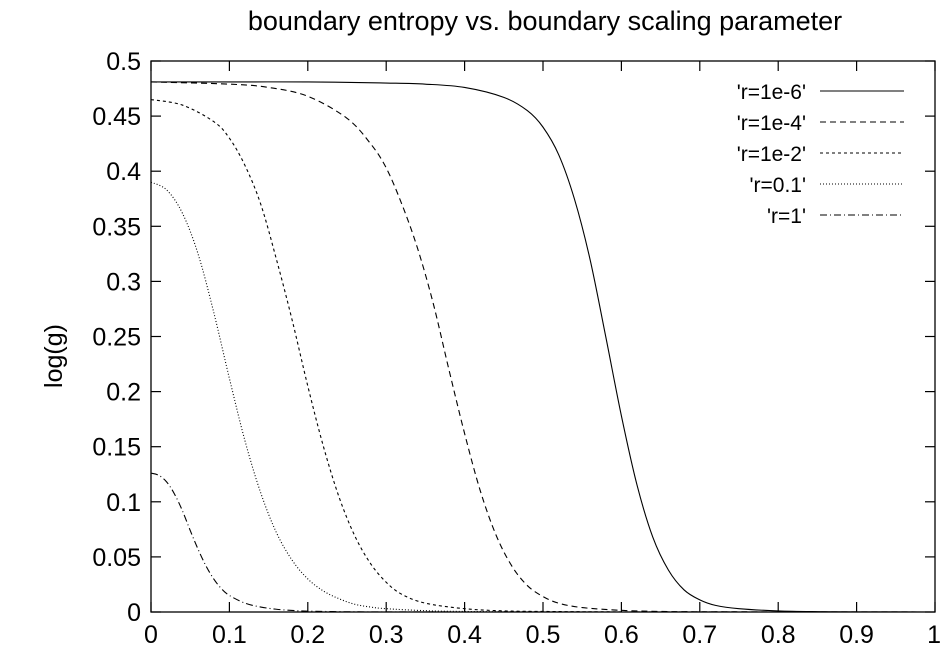 The image size is (944, 657). I want to click on legend: 'r=1e-6' 'r=1e-4' 'r=1e-2' 'r=0.1' 'r=1', so click(820, 154).